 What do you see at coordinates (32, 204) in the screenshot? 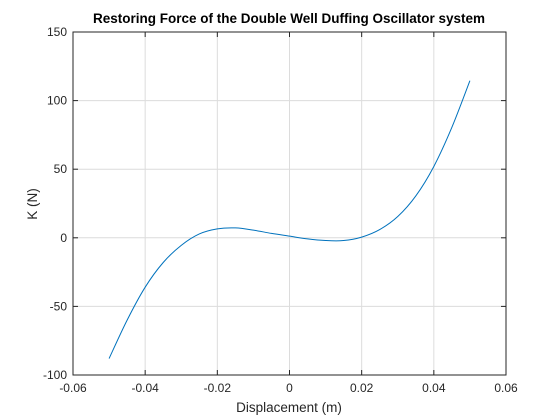
I see `y-axis-label: K (N)` at bounding box center [32, 204].